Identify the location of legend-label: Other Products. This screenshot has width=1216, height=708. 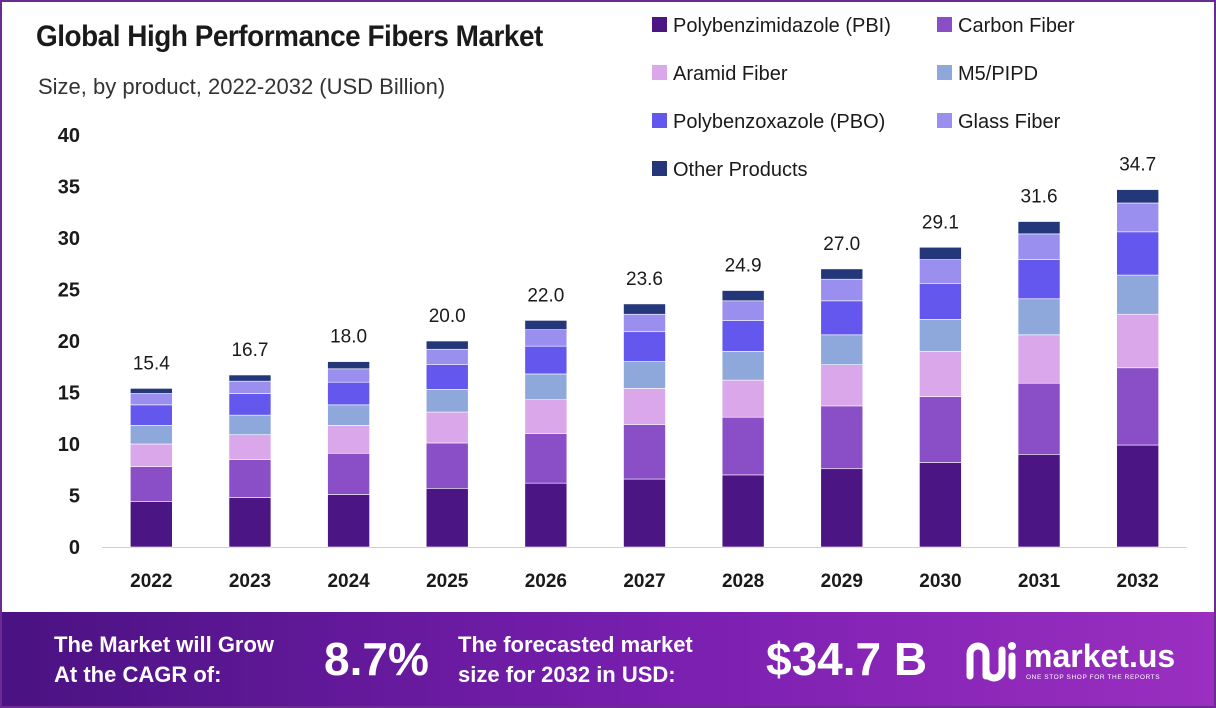
(740, 170).